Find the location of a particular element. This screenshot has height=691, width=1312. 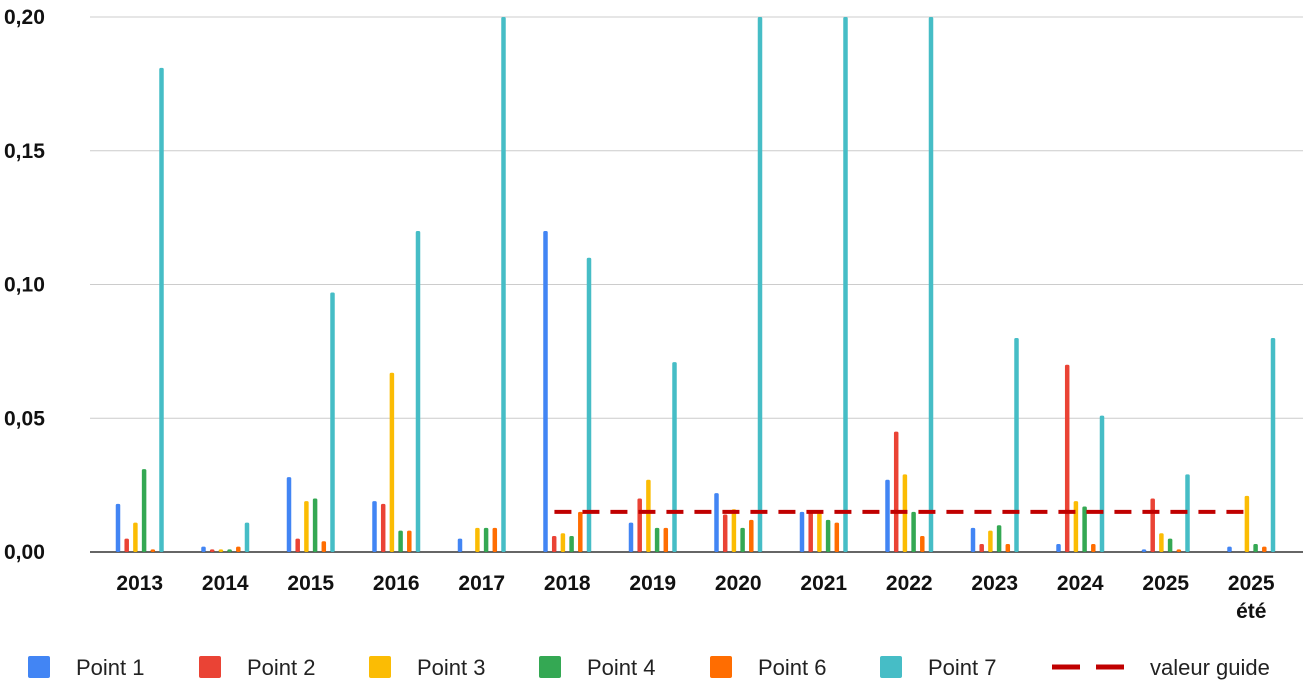

legend-item: Point 3 is located at coordinates (427, 667).